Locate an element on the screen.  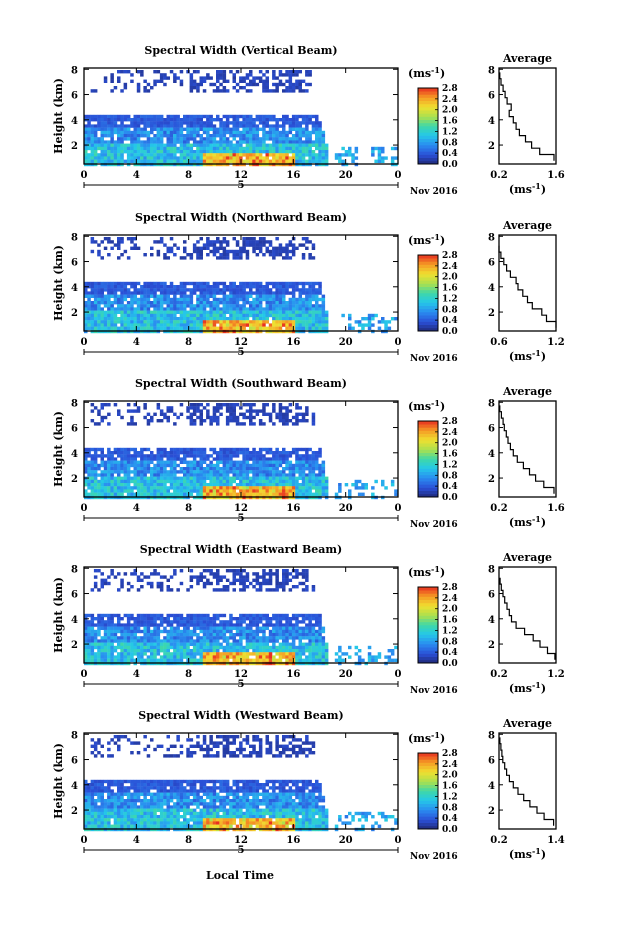
x-tick-label: 0 is located at coordinates (398, 342).